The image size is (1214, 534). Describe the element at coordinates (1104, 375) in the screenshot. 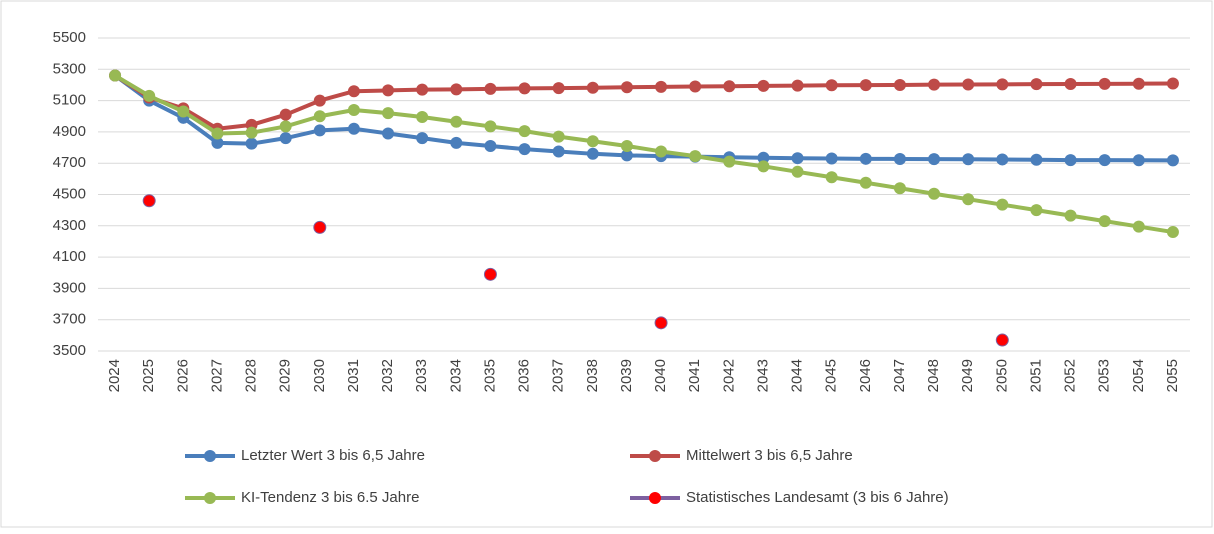

I see `x-tick-label: 2053` at that location.